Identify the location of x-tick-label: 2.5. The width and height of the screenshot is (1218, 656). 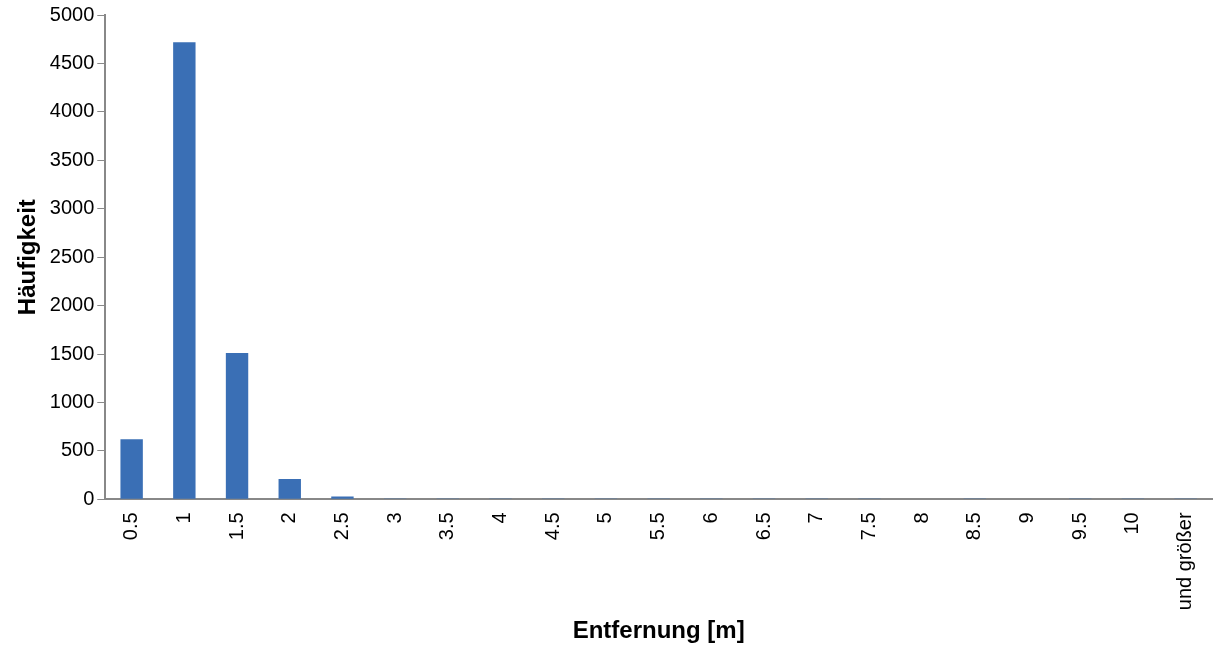
(340, 526).